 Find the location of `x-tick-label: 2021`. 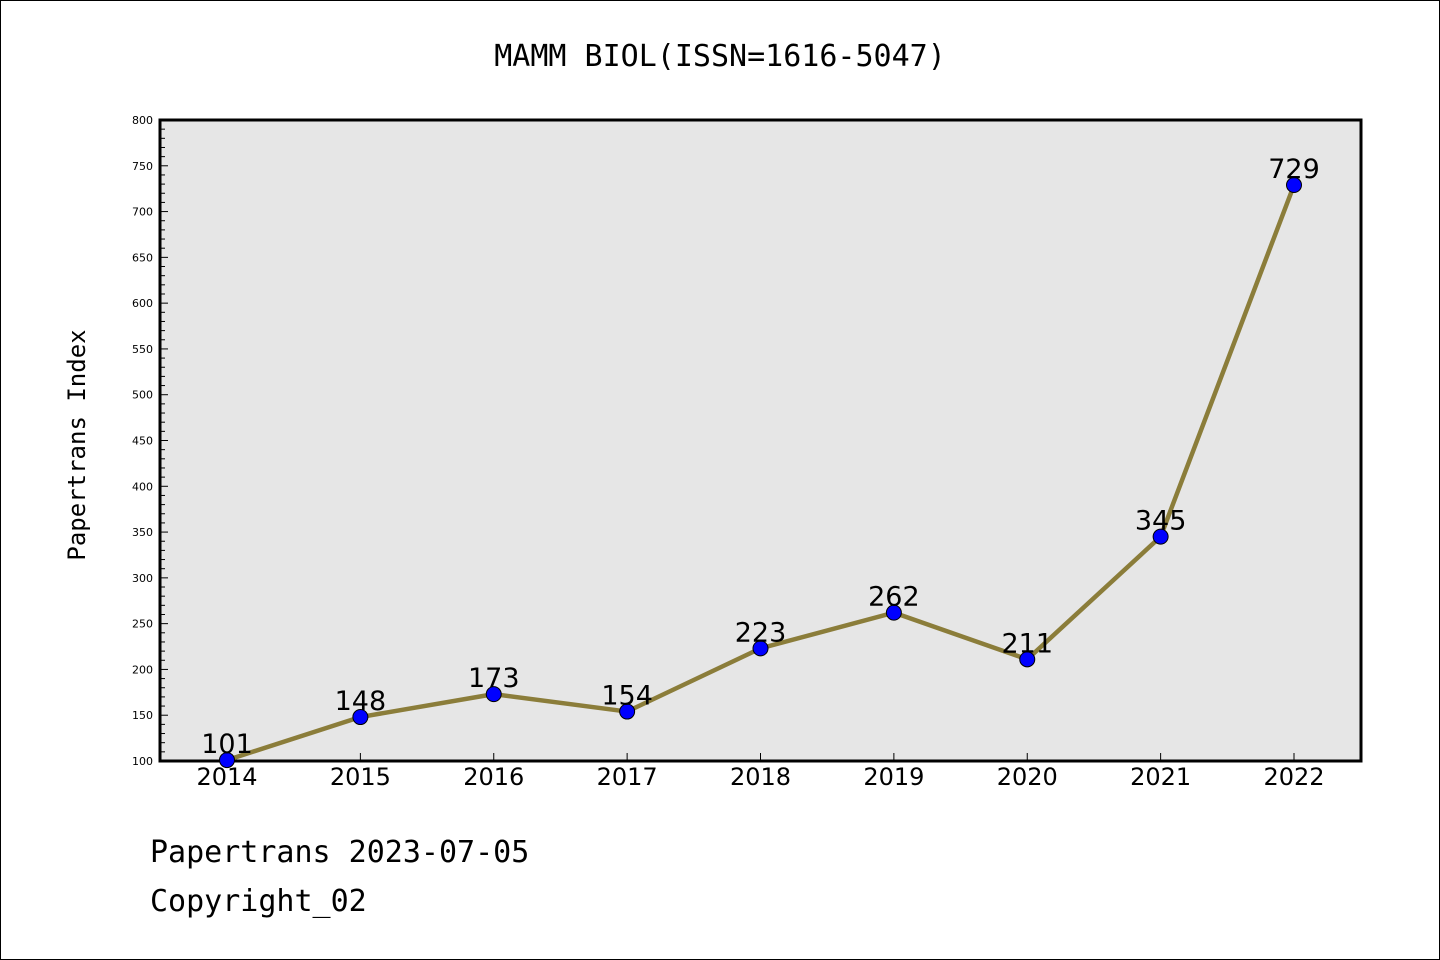

x-tick-label: 2021 is located at coordinates (1160, 777).